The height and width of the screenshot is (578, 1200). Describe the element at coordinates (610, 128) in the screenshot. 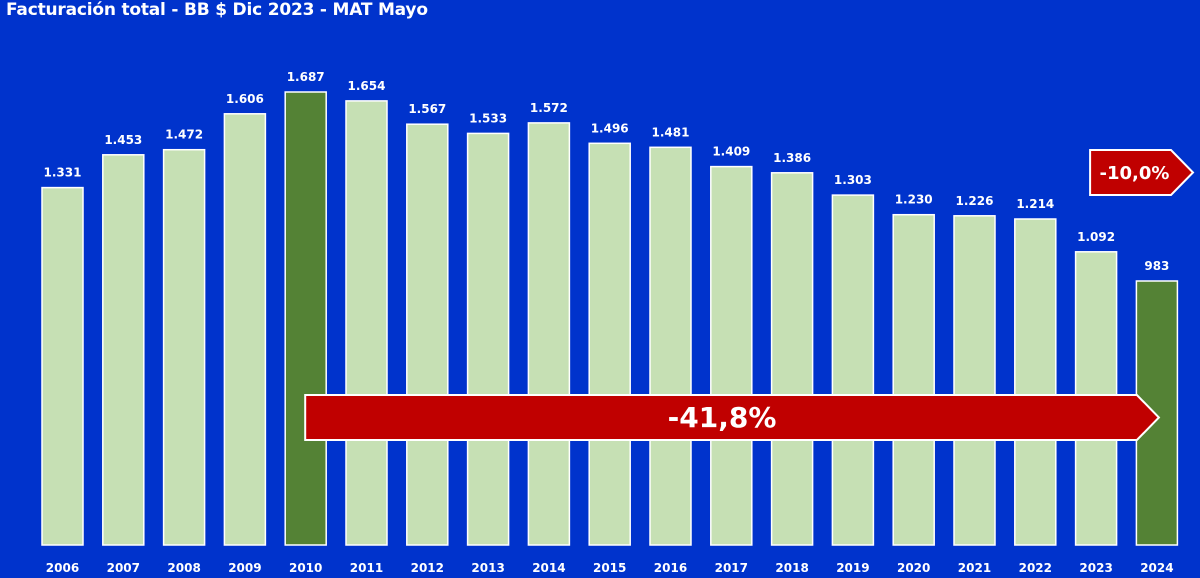

I see `value-label-2015: 1.496` at that location.